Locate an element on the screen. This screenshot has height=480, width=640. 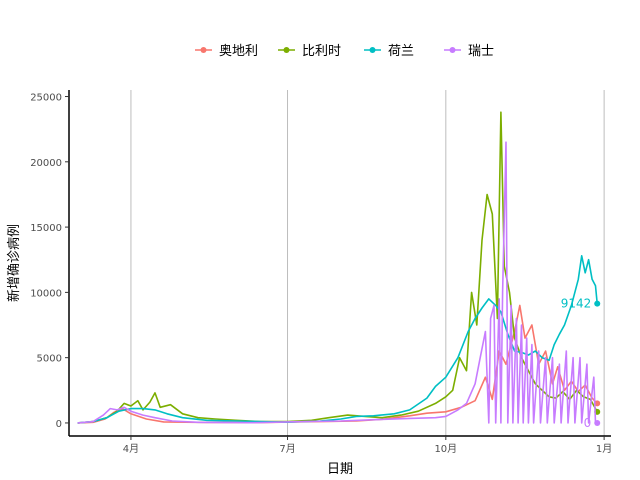
y-axis-title: 新增确诊病例 is located at coordinates (14, 263).